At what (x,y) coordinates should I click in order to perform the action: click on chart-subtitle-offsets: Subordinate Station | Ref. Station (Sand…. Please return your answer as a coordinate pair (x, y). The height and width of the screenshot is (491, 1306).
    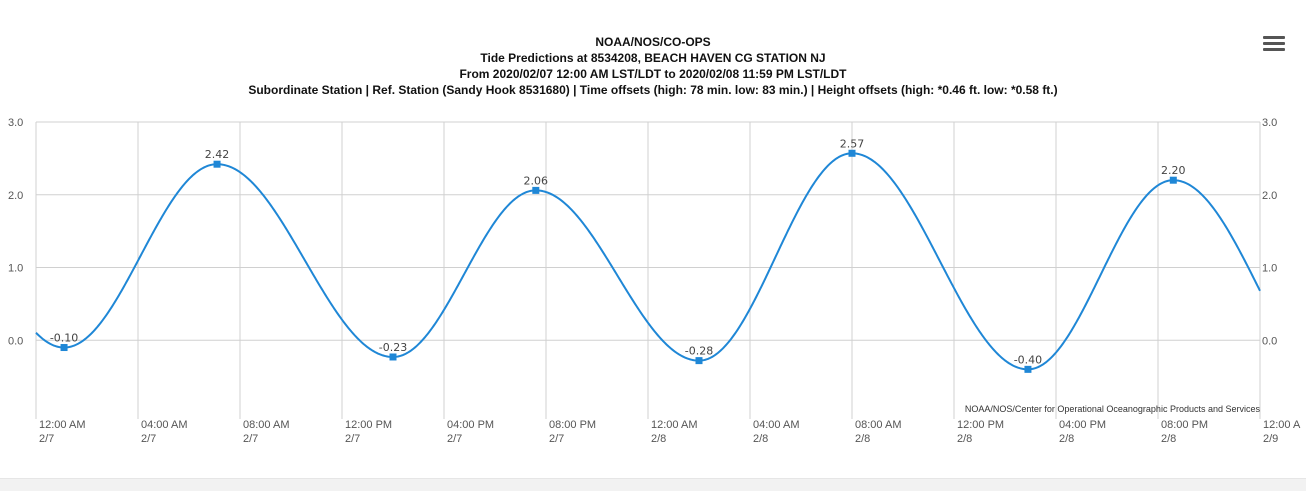
    Looking at the image, I should click on (653, 90).